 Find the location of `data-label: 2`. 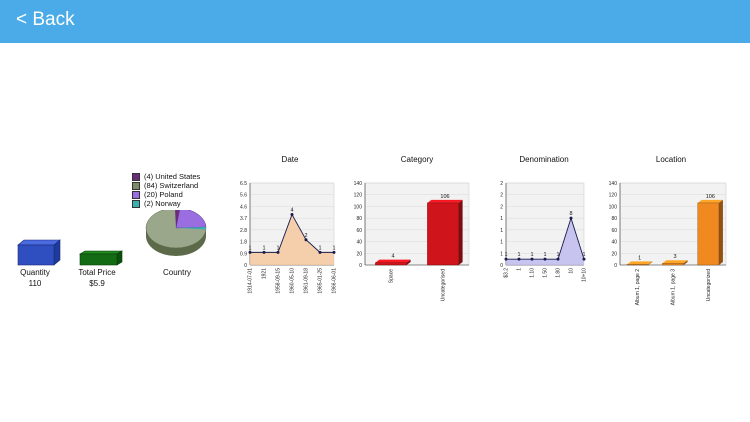

data-label: 2 is located at coordinates (305, 236).